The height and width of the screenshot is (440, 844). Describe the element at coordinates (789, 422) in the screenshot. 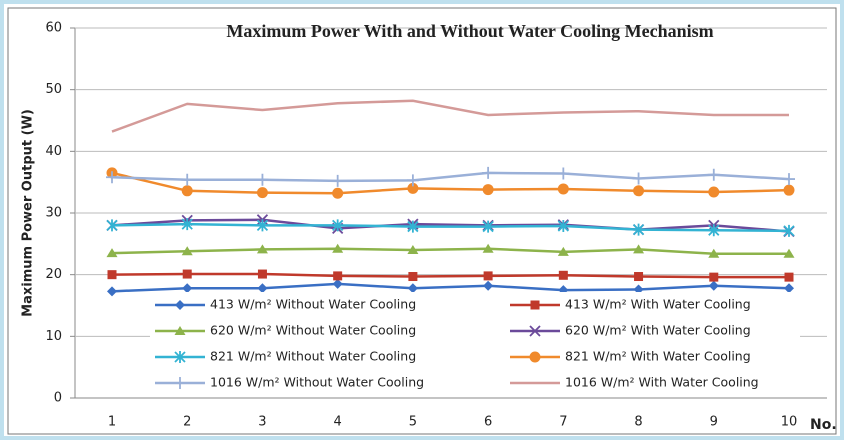

I see `x-tick-label: 10` at that location.